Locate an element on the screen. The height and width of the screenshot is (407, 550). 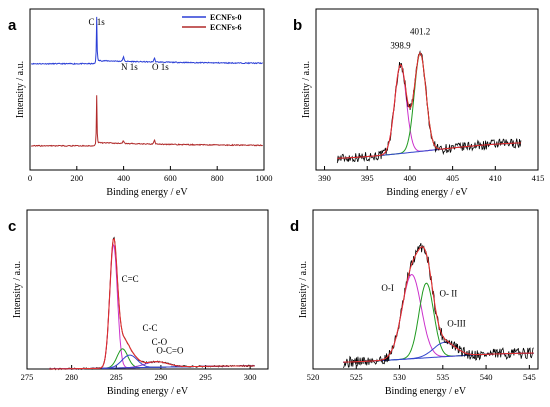
peak-annotation: N 1s is located at coordinates (129, 67).